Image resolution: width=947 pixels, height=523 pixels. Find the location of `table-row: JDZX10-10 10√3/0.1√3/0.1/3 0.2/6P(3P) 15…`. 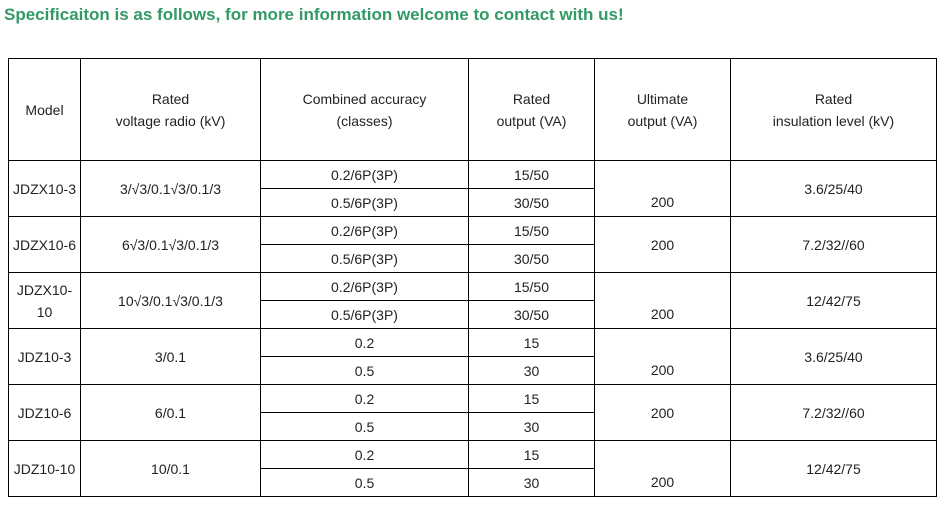

table-row: JDZX10-10 10√3/0.1√3/0.1/3 0.2/6P(3P) 15… is located at coordinates (472, 300).